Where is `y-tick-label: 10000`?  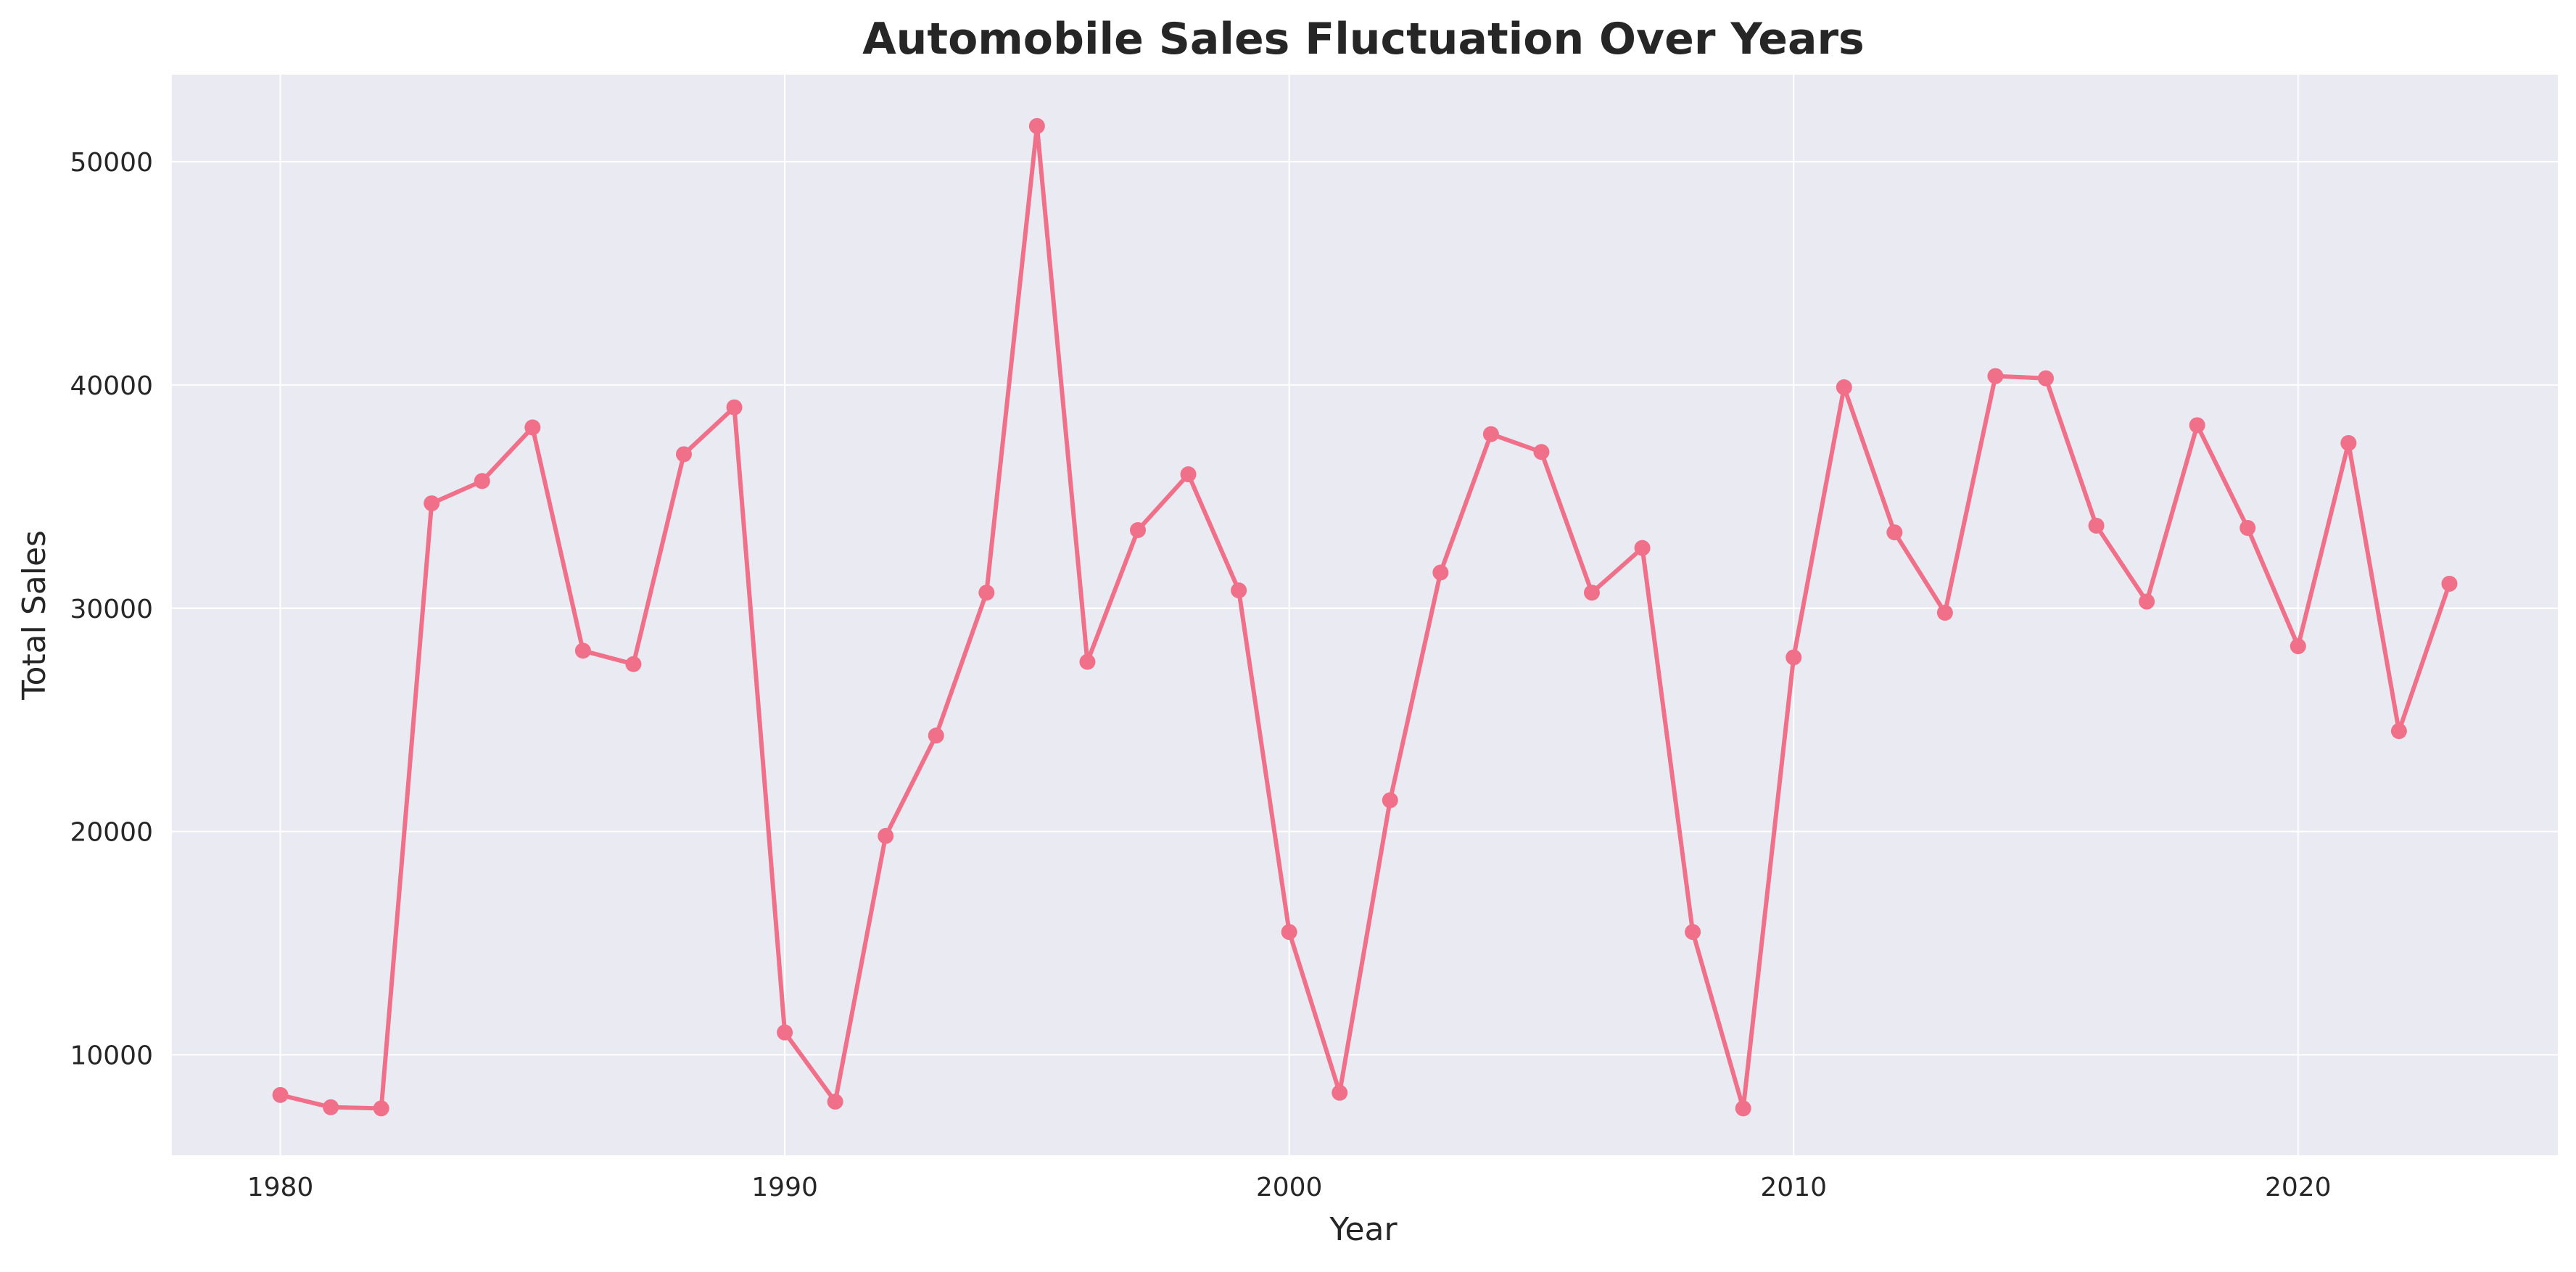
y-tick-label: 10000 is located at coordinates (111, 1055).